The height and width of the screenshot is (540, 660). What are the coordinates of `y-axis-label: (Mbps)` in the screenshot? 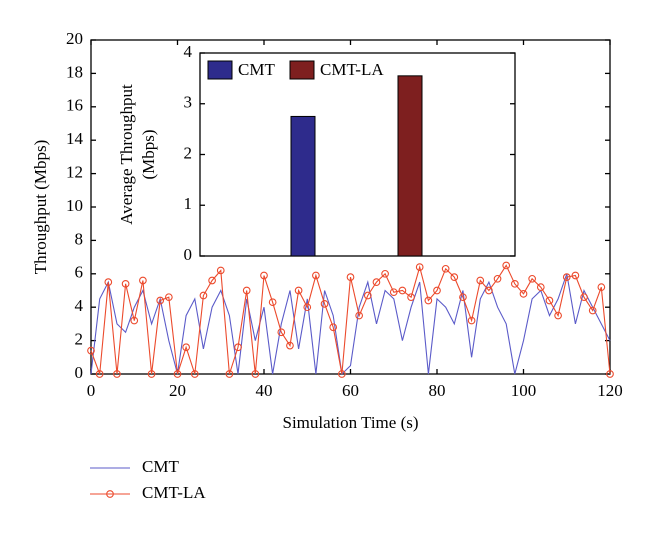 It's located at (148, 154).